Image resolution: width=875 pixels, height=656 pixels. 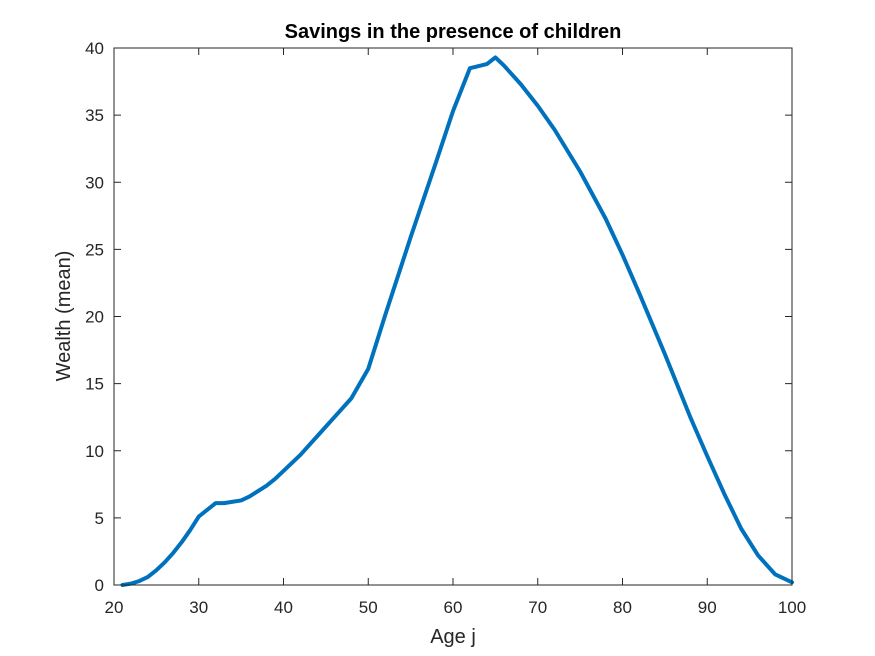 What do you see at coordinates (537, 607) in the screenshot?
I see `x-tick-label: 70` at bounding box center [537, 607].